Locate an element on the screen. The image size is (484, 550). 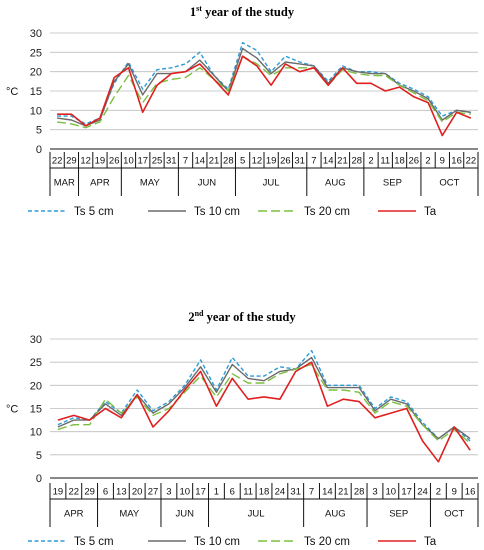
month-group-label: MAR is located at coordinates (64, 183).